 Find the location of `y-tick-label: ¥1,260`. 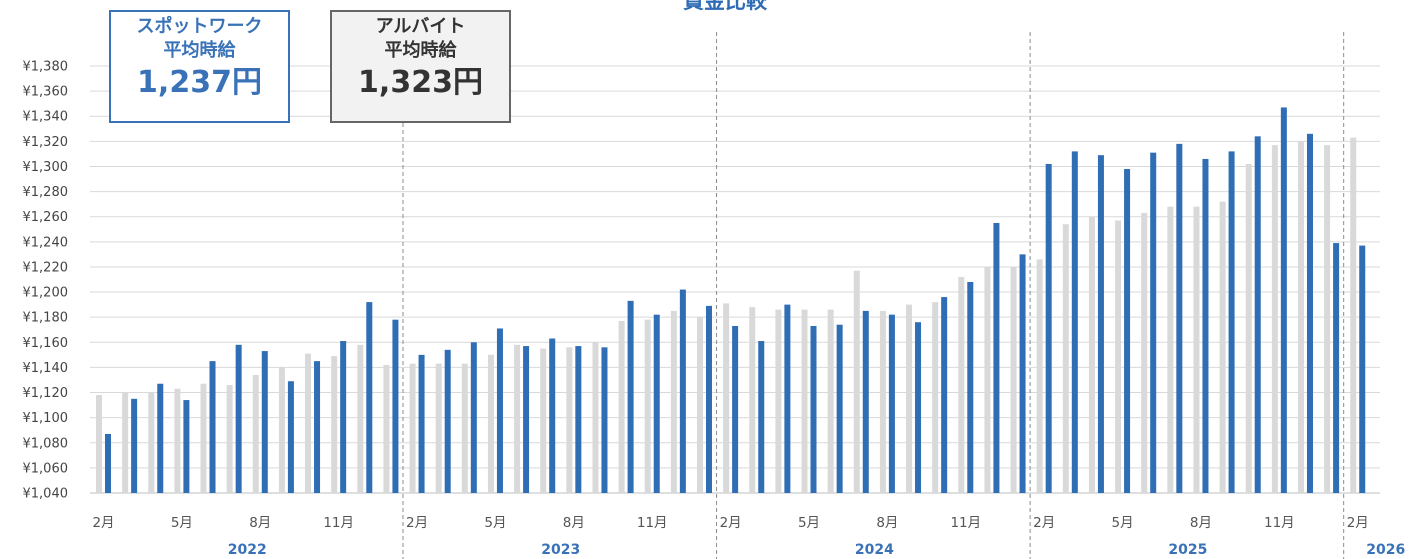

y-tick-label: ¥1,260 is located at coordinates (46, 217).